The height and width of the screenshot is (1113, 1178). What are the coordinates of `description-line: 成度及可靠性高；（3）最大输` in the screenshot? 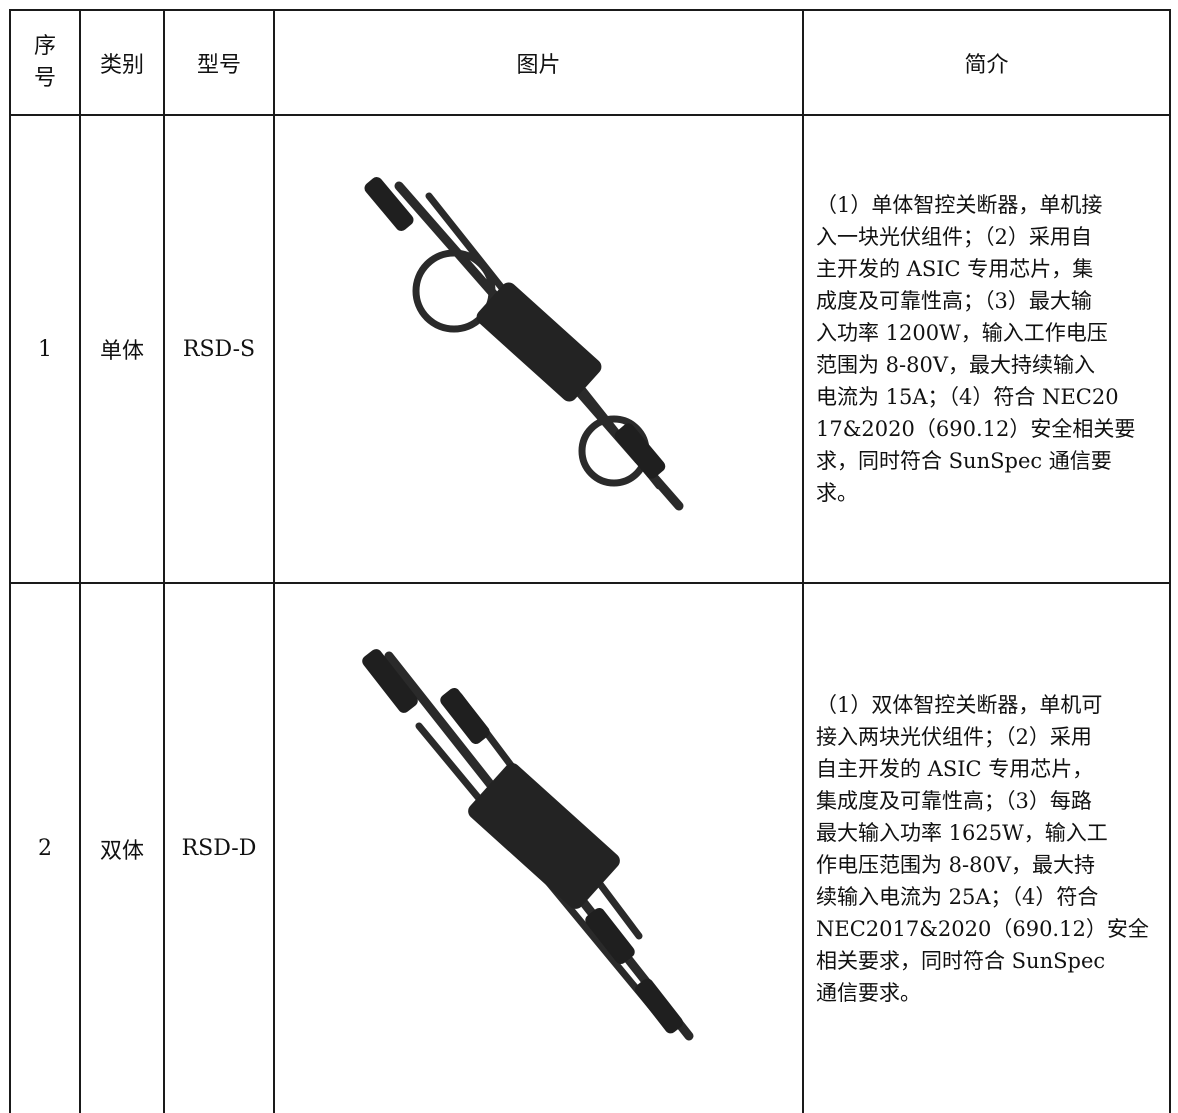 It's located at (954, 301).